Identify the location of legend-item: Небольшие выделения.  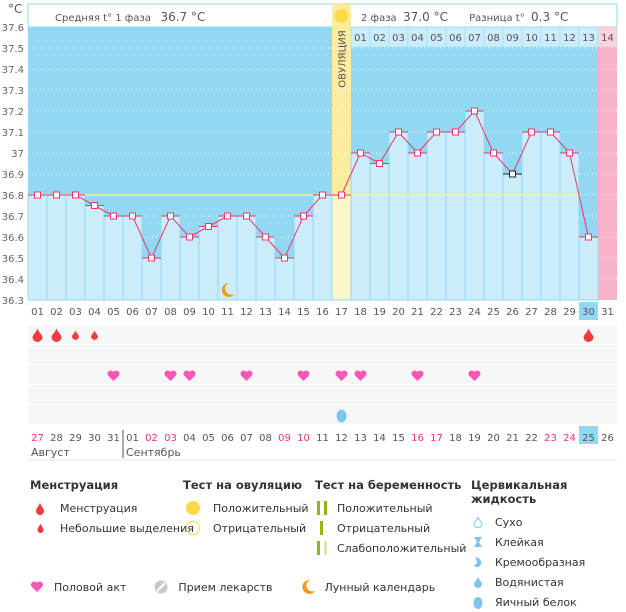
(112, 528).